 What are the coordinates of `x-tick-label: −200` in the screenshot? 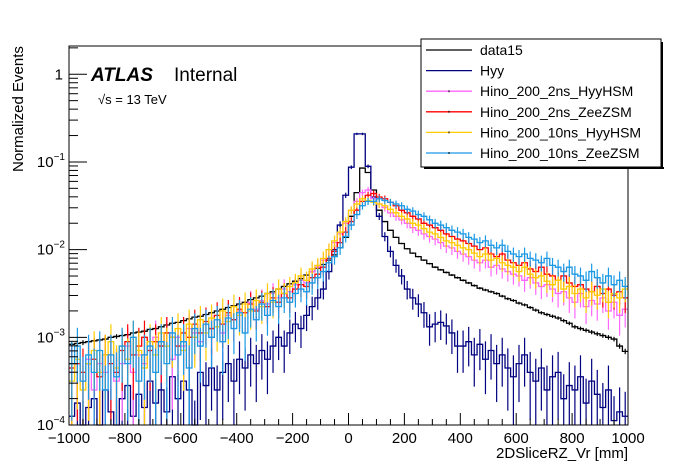 It's located at (293, 438).